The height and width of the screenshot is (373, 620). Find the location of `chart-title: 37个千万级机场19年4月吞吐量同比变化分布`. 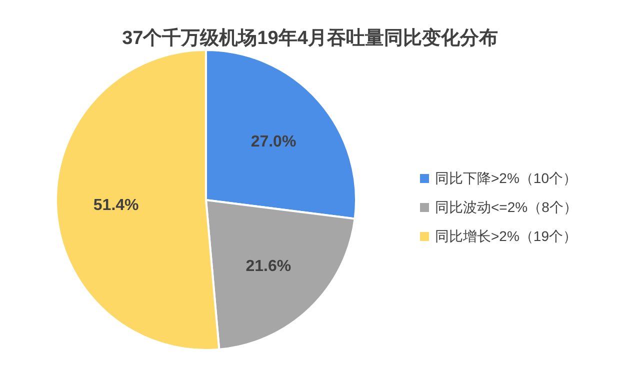

chart-title: 37个千万级机场19年4月吞吐量同比变化分布 is located at coordinates (310, 38).